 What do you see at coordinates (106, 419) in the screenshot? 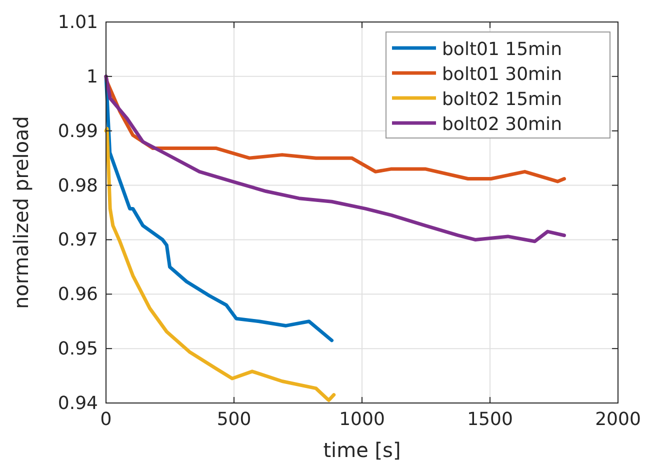
I see `x-tick-label: 0` at bounding box center [106, 419].